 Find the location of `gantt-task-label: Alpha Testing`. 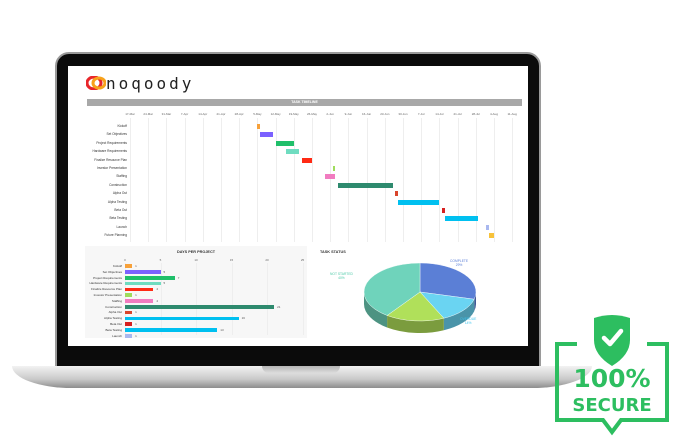

gantt-task-label: Alpha Testing is located at coordinates (117, 201).